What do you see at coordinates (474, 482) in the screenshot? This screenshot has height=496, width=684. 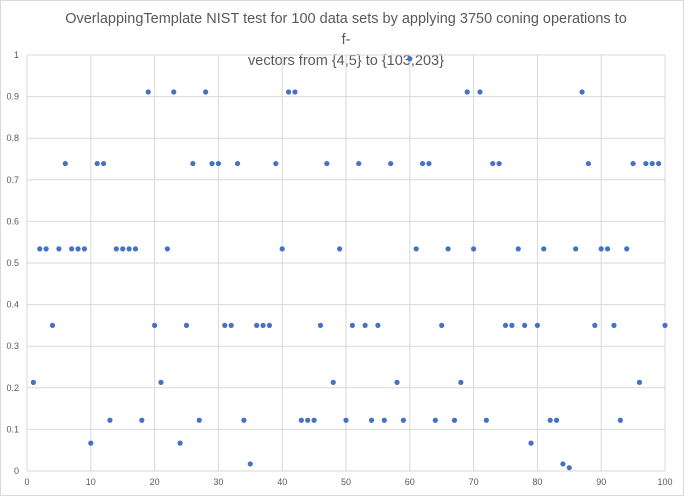 I see `x-tick-label: 70` at bounding box center [474, 482].